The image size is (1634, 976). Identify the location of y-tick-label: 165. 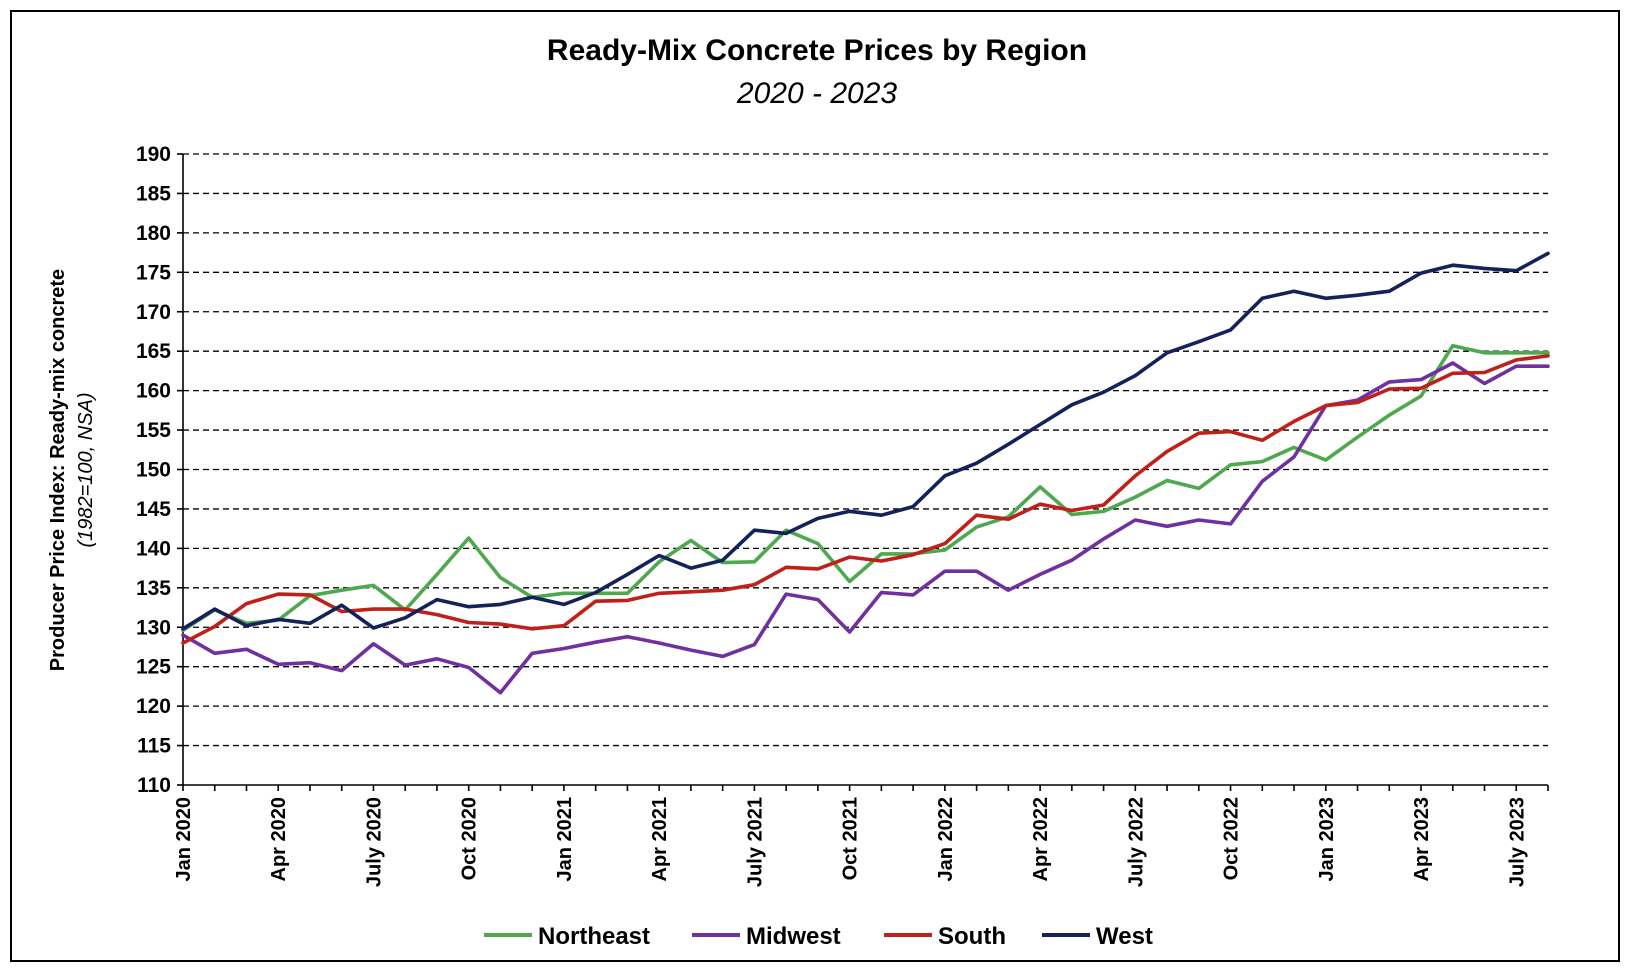
(153, 351).